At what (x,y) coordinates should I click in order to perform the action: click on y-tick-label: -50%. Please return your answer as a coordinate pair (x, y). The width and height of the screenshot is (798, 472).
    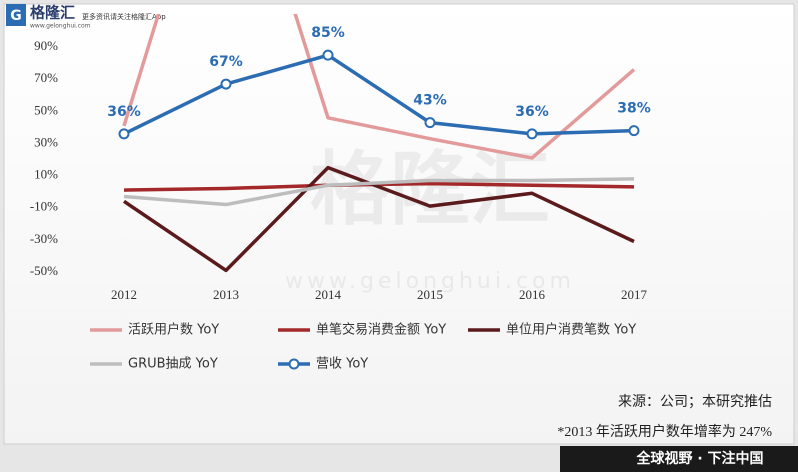
    Looking at the image, I should click on (44, 270).